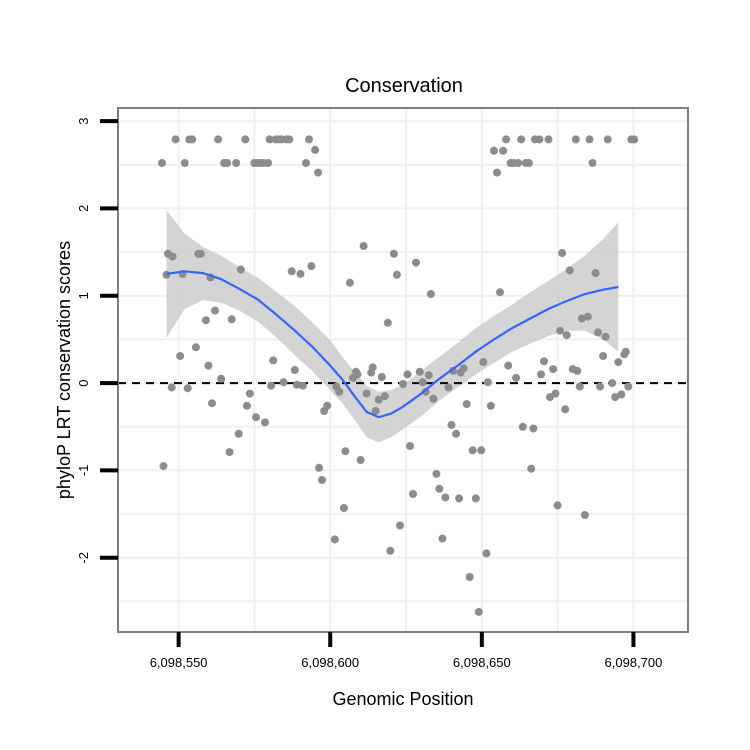  I want to click on smooth-line-layer, so click(392, 344).